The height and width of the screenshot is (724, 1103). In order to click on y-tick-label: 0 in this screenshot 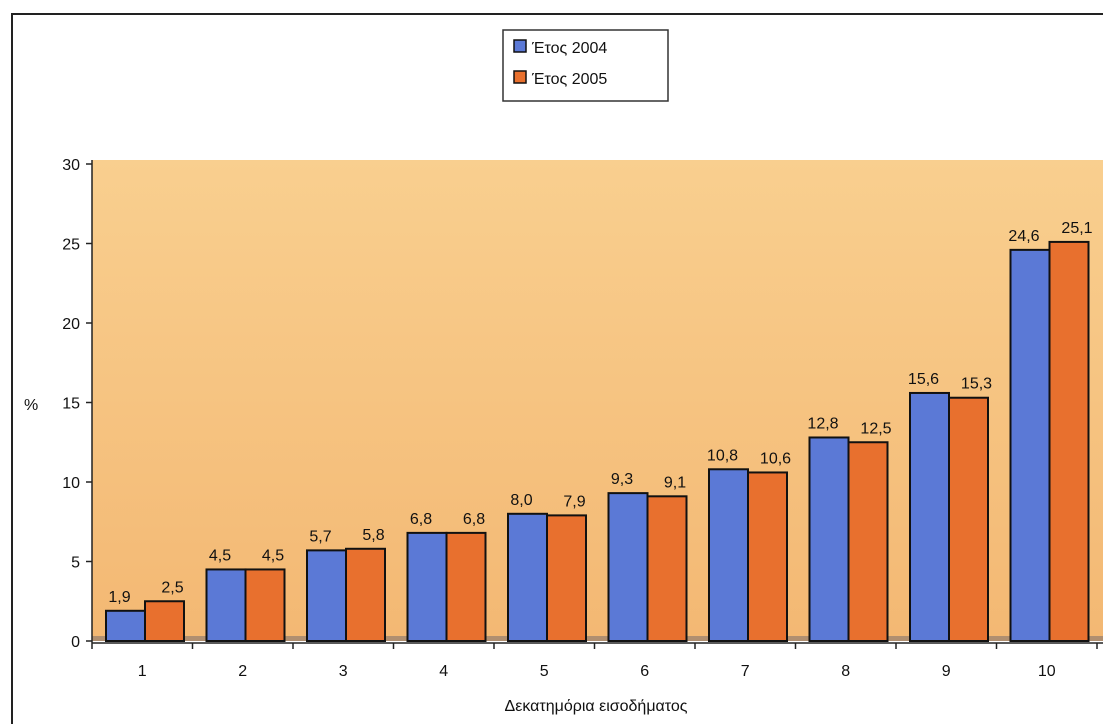, I will do `click(75, 642)`.